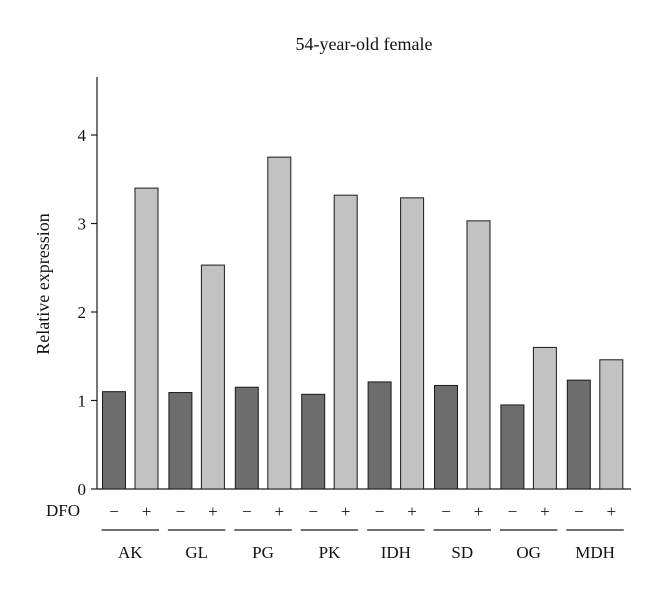 The image size is (660, 591). What do you see at coordinates (363, 44) in the screenshot?
I see `chart-title: 54-year-old female` at bounding box center [363, 44].